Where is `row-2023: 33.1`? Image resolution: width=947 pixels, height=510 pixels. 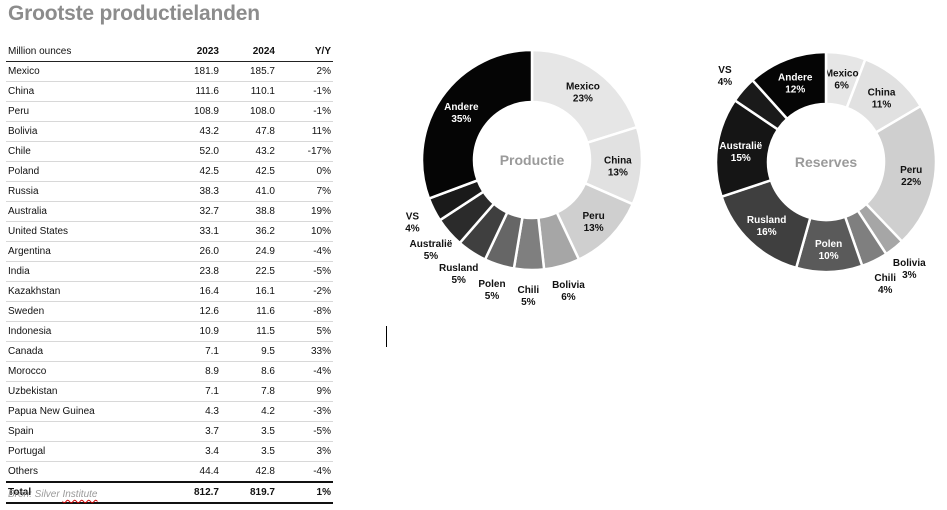
row-2023: 33.1 is located at coordinates (193, 231).